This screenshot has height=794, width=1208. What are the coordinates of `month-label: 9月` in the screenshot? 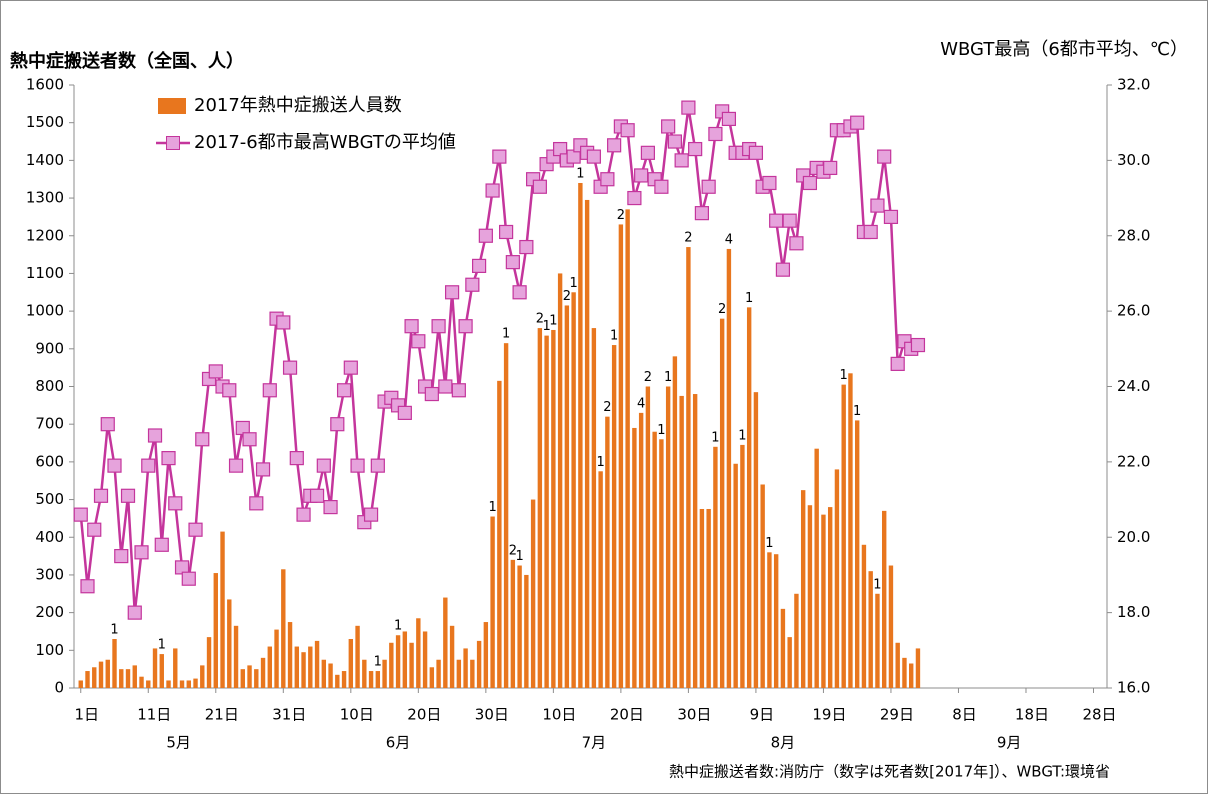 It's located at (1009, 743).